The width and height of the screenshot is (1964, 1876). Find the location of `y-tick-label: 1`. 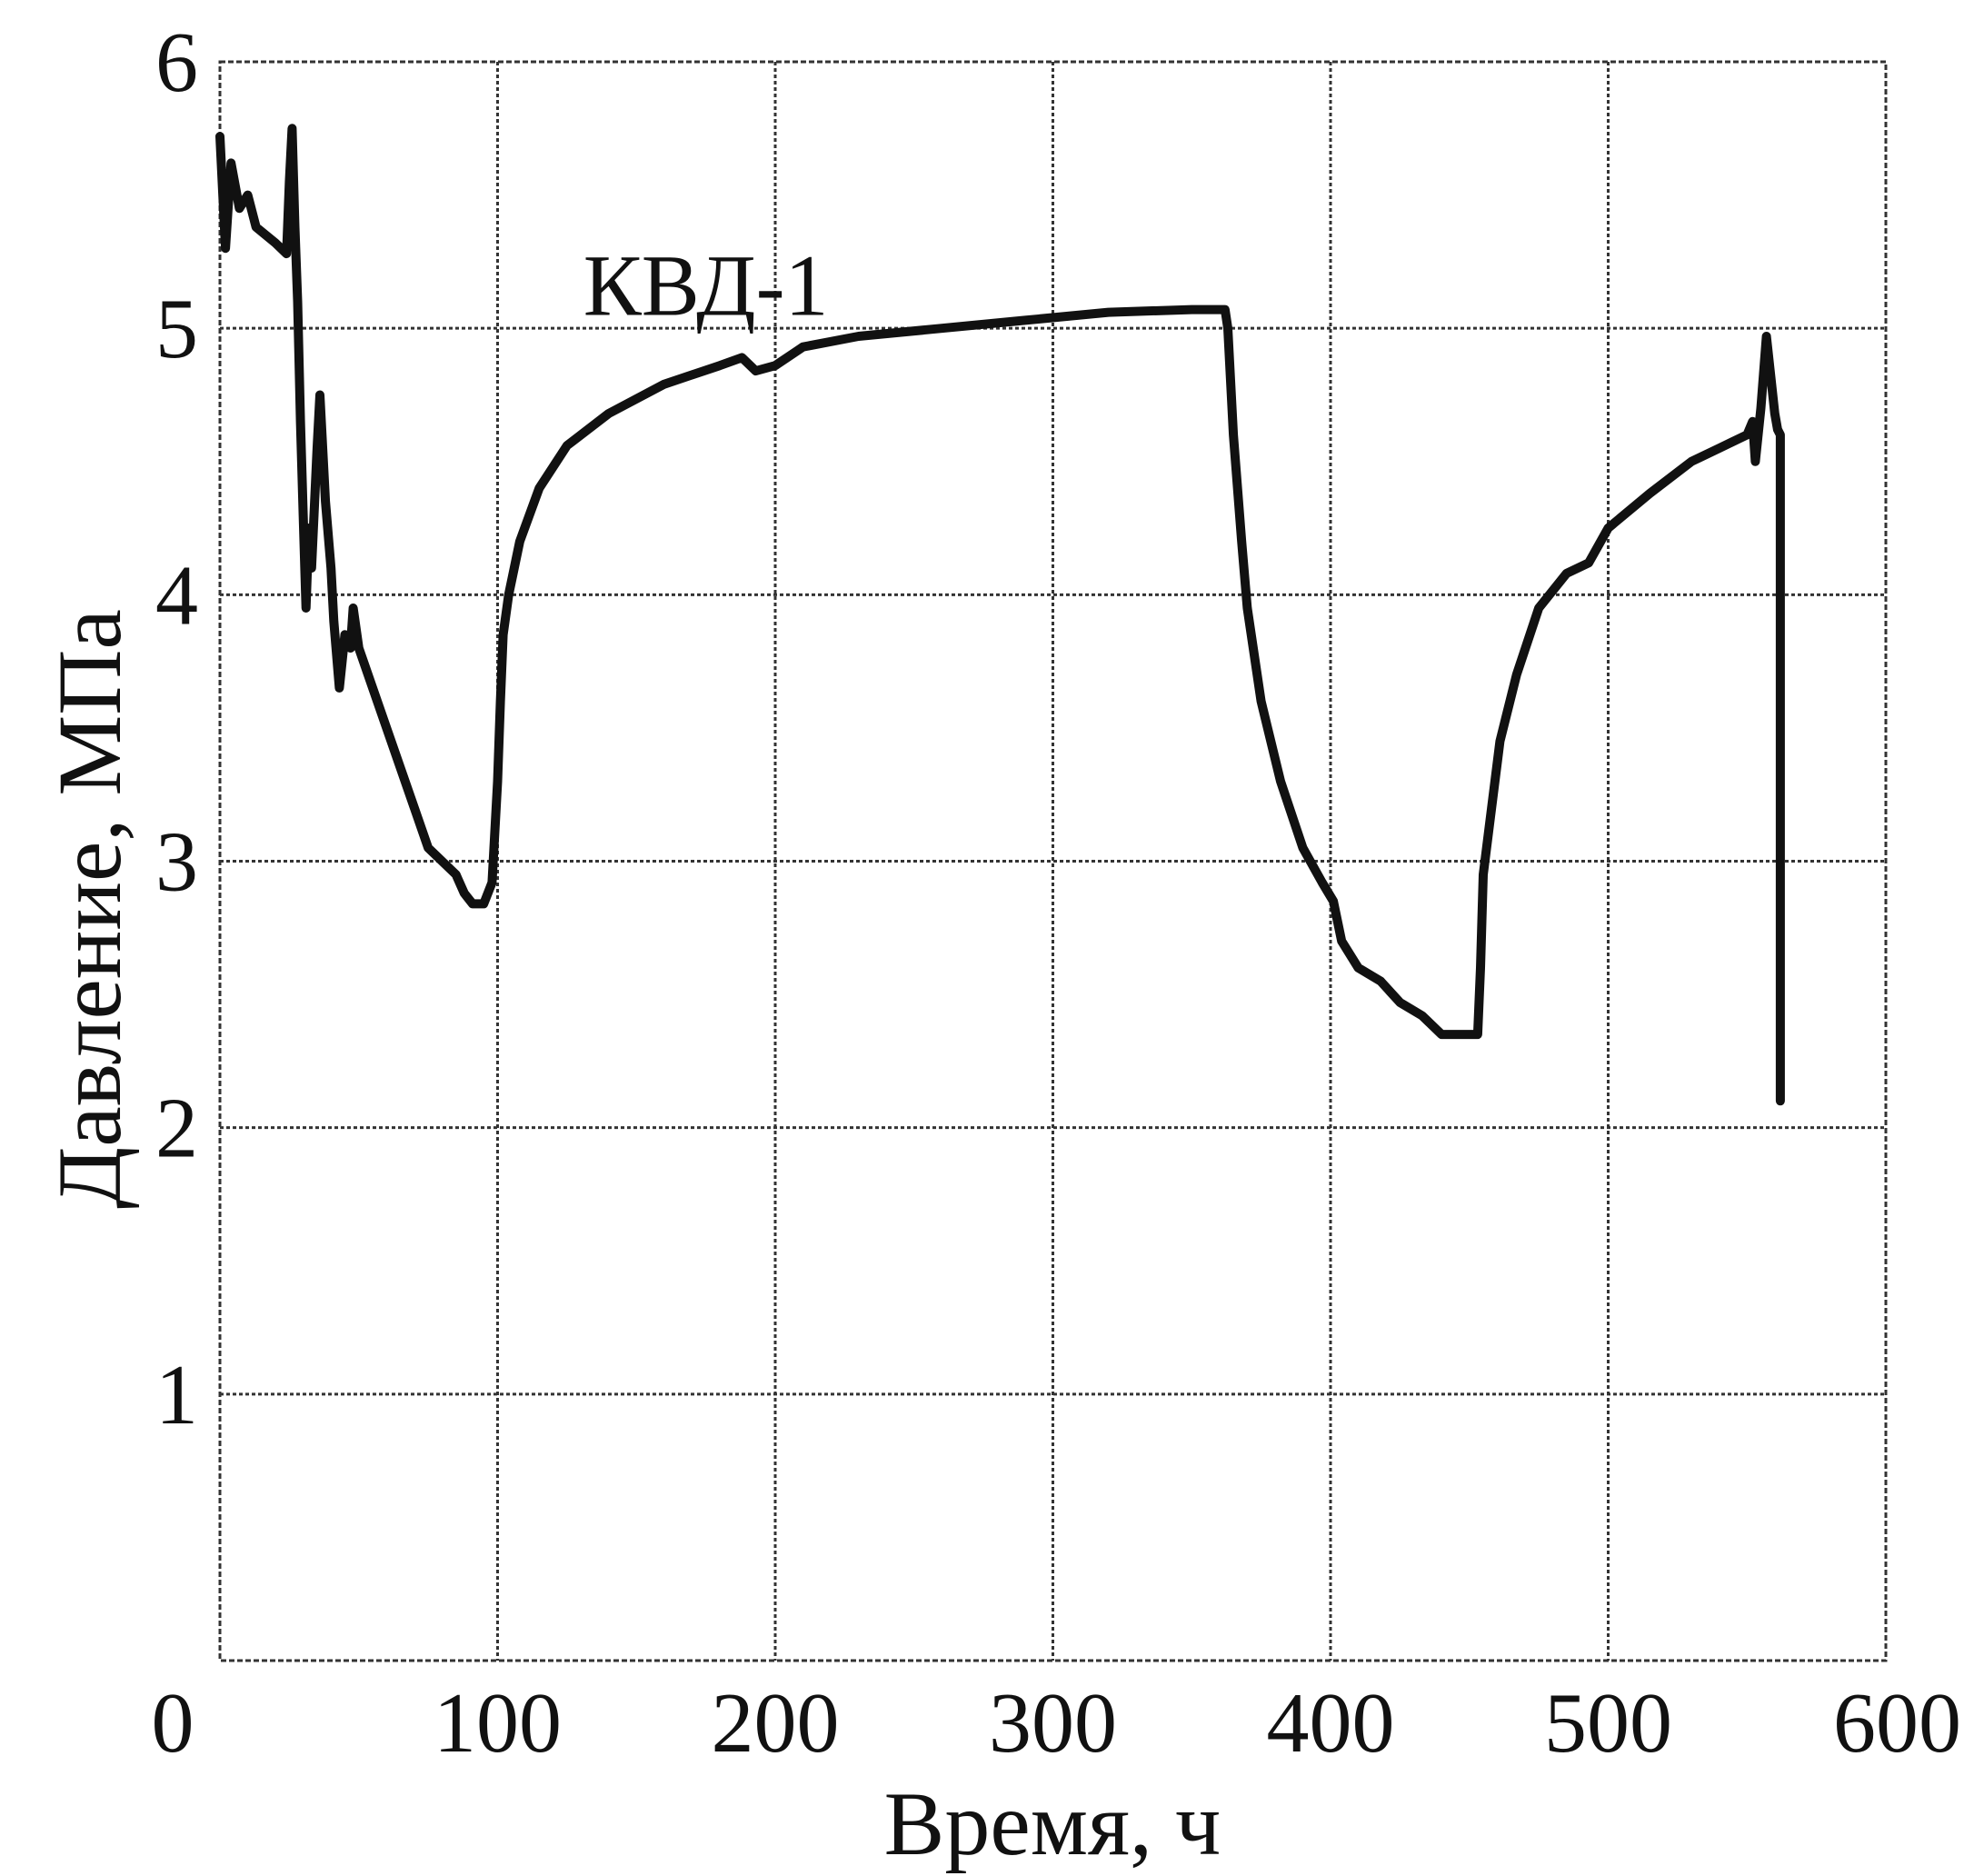

y-tick-label: 1 is located at coordinates (176, 1395).